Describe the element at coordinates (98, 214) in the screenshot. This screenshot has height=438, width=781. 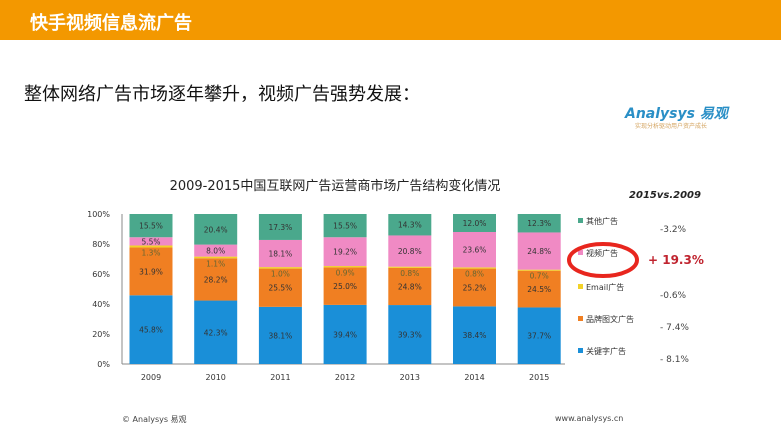
I see `y-tick-label: 100%` at that location.